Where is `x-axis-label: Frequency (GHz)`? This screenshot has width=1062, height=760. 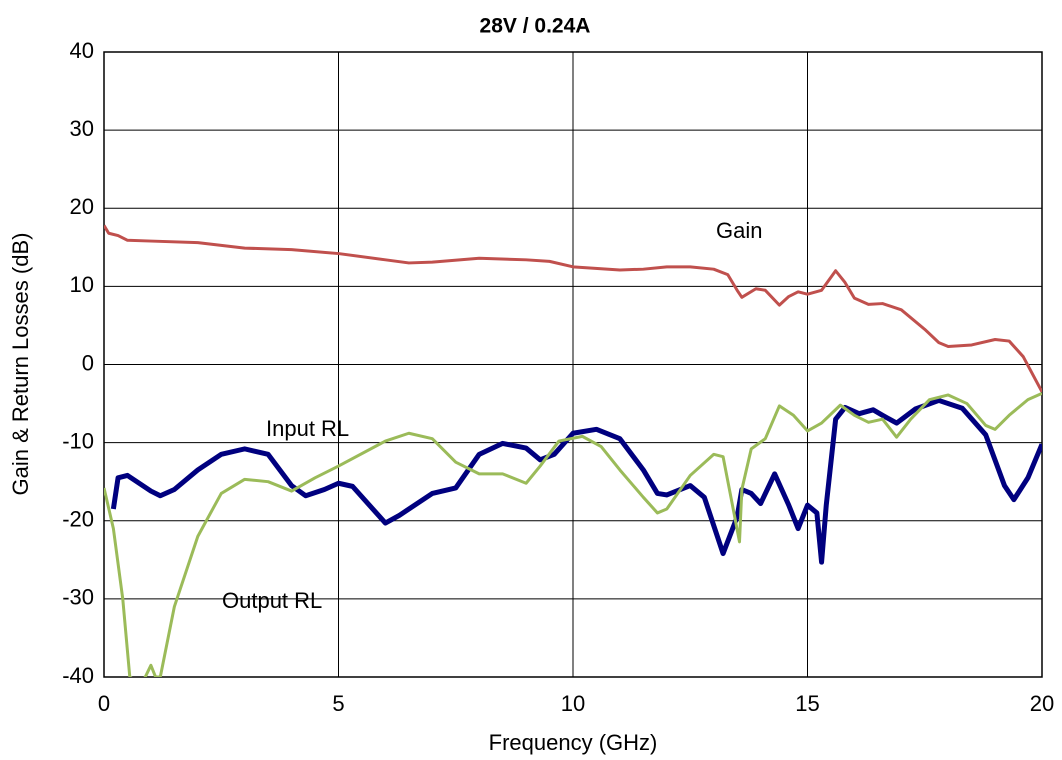
x-axis-label: Frequency (GHz) is located at coordinates (573, 742).